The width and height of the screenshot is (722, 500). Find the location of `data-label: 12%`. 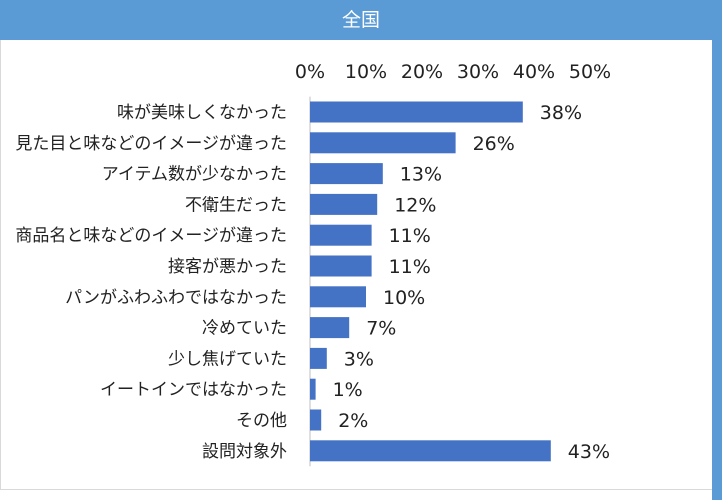

data-label: 12% is located at coordinates (415, 205).